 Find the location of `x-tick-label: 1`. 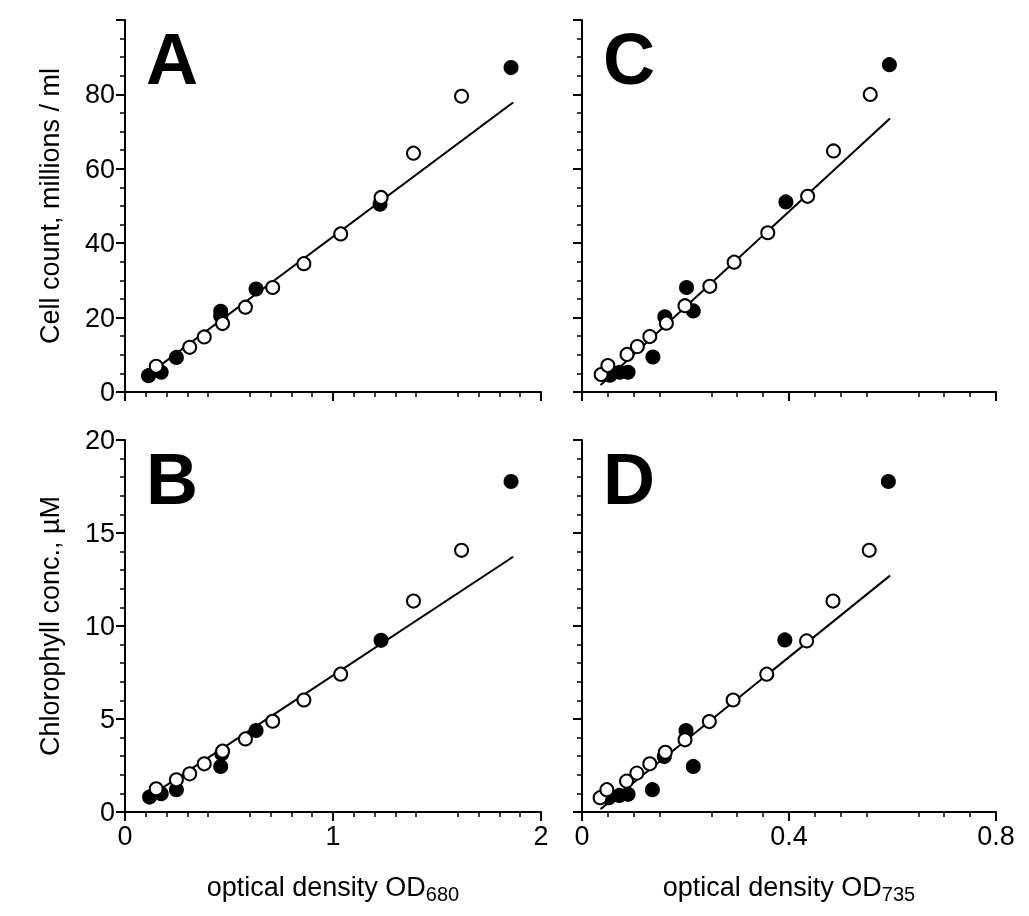

x-tick-label: 1 is located at coordinates (333, 835).